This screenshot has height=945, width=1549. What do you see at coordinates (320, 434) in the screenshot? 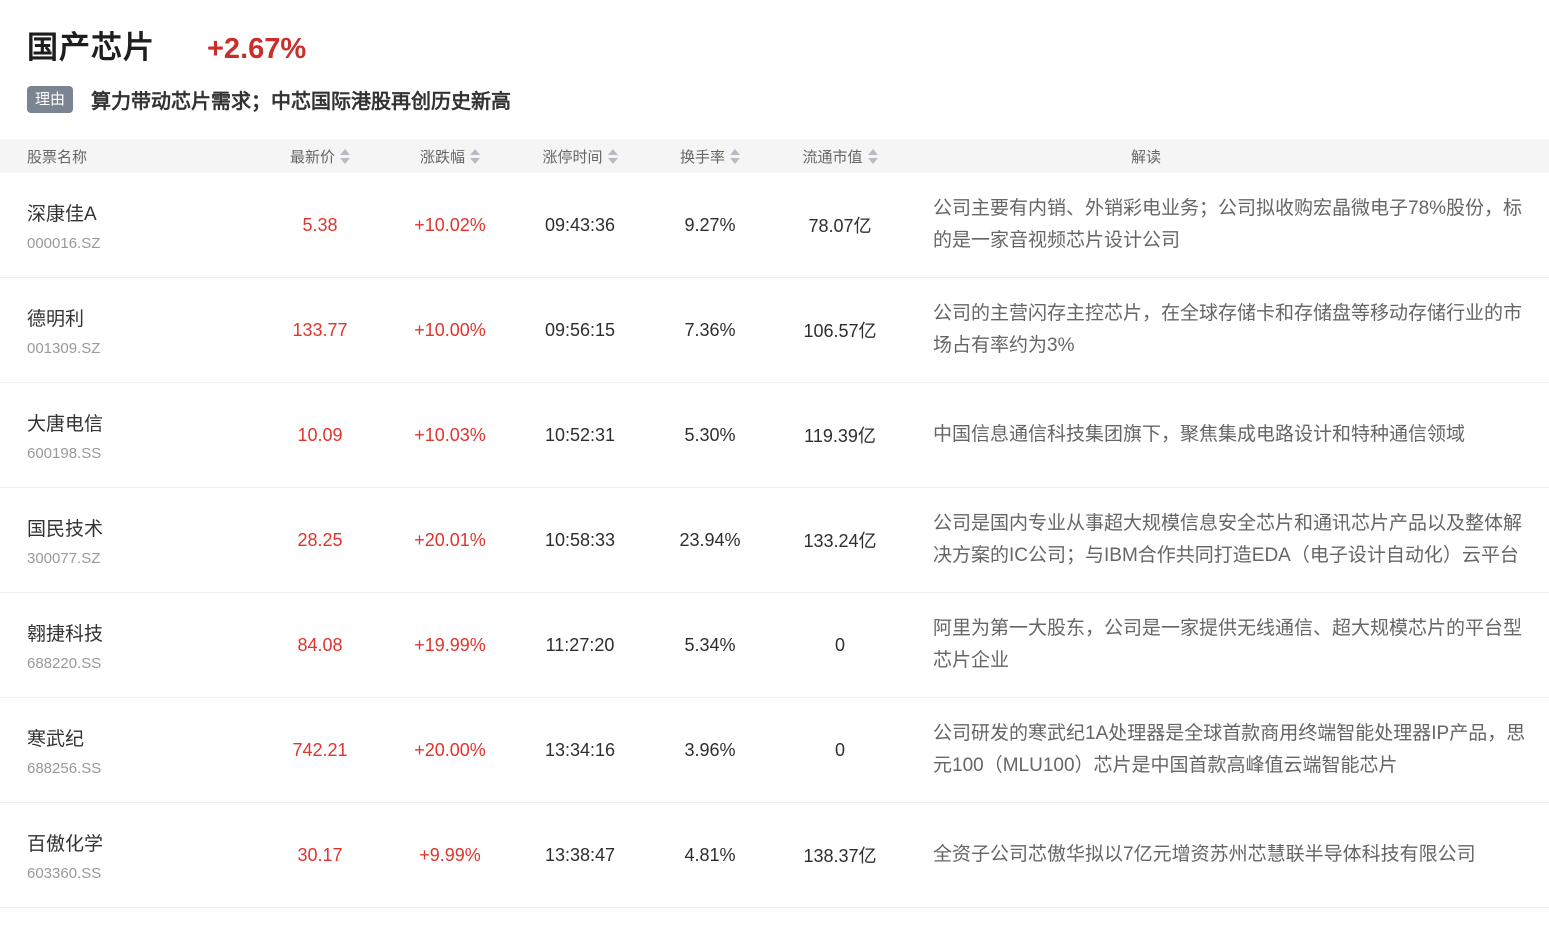
I see `latest-price: 10.09` at bounding box center [320, 434].